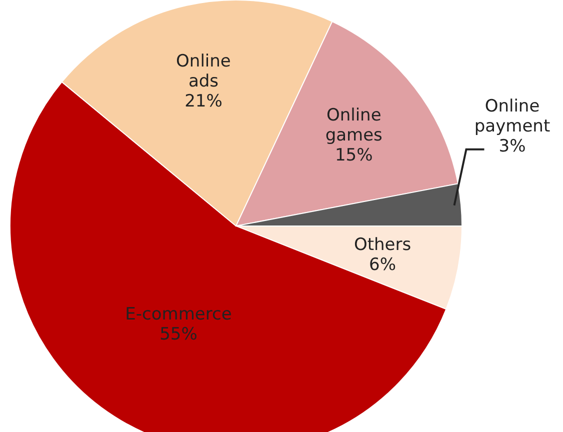 The width and height of the screenshot is (563, 432). Describe the element at coordinates (382, 264) in the screenshot. I see `data-label: 6%` at that location.